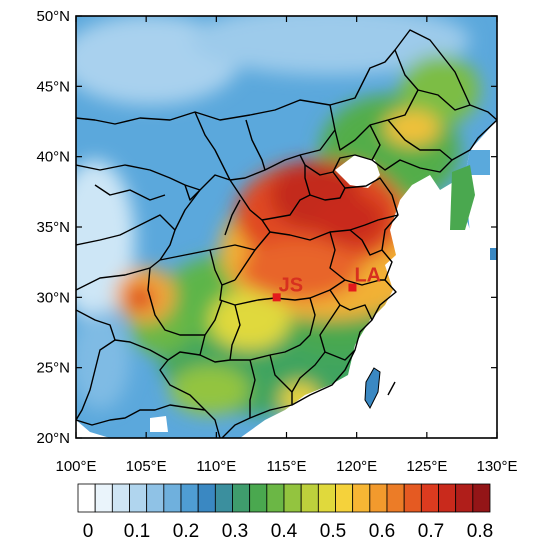 The width and height of the screenshot is (533, 550). What do you see at coordinates (53, 16) in the screenshot?
I see `lat-label: 50°N` at bounding box center [53, 16].